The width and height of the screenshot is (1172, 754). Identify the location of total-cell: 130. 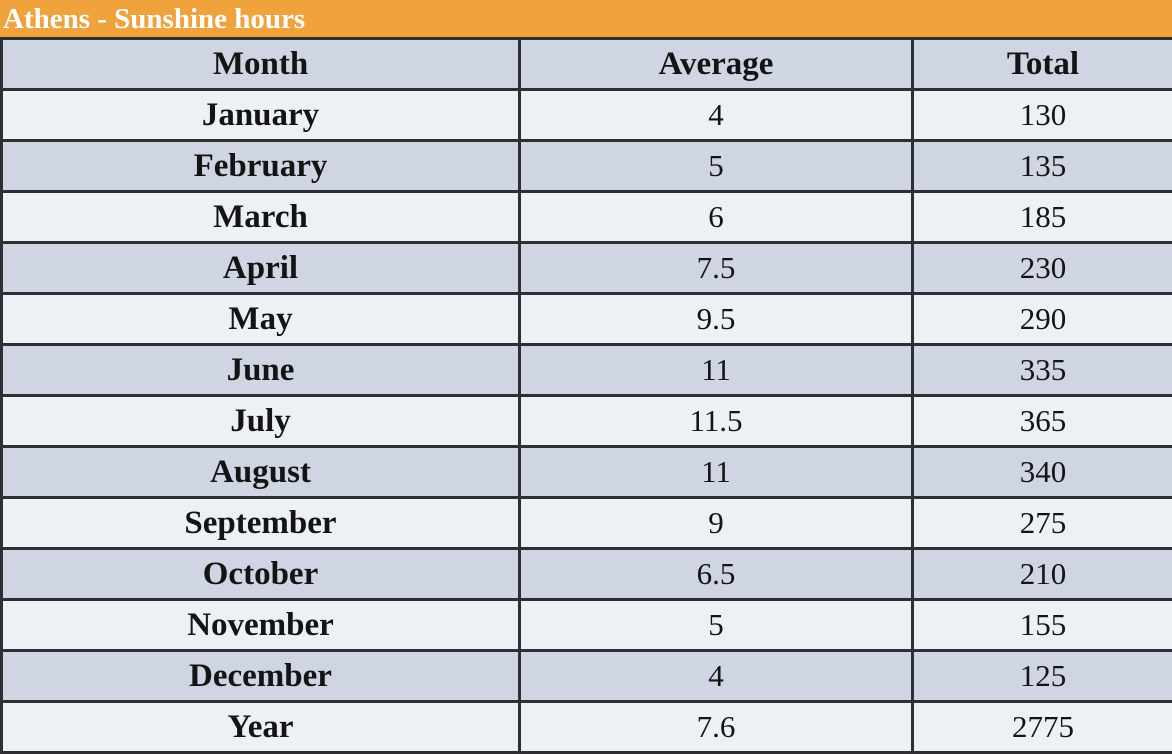
(1042, 115).